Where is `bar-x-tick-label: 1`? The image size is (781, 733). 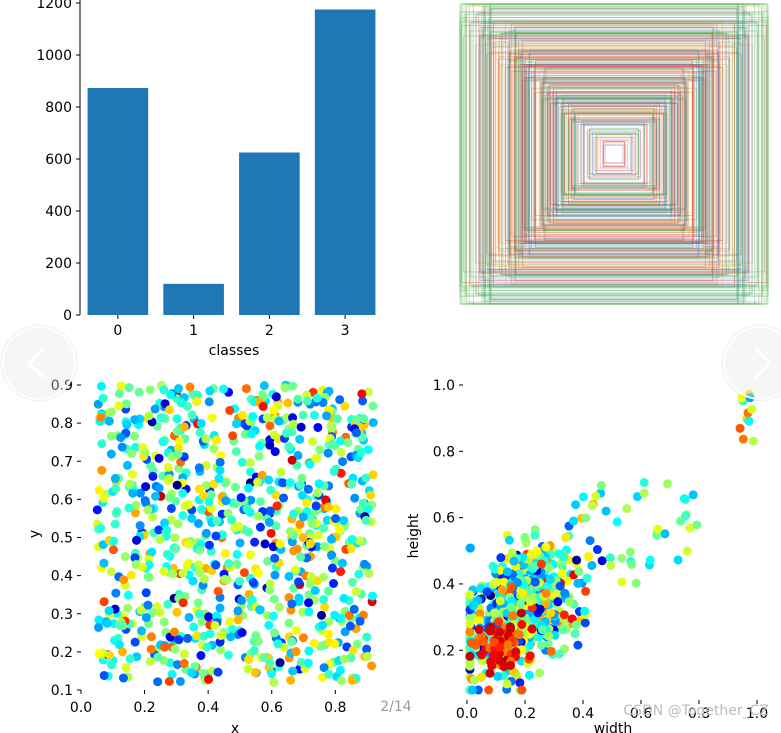
bar-x-tick-label: 1 is located at coordinates (193, 331).